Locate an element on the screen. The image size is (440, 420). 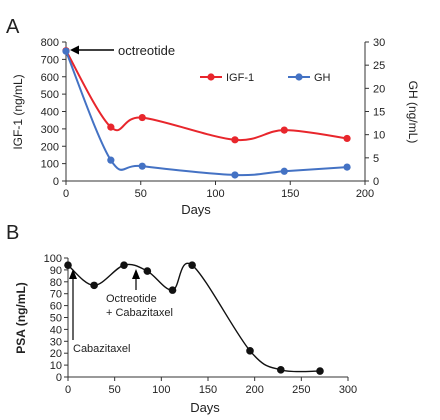
b-y-tick-label: 50 is located at coordinates (56, 319).